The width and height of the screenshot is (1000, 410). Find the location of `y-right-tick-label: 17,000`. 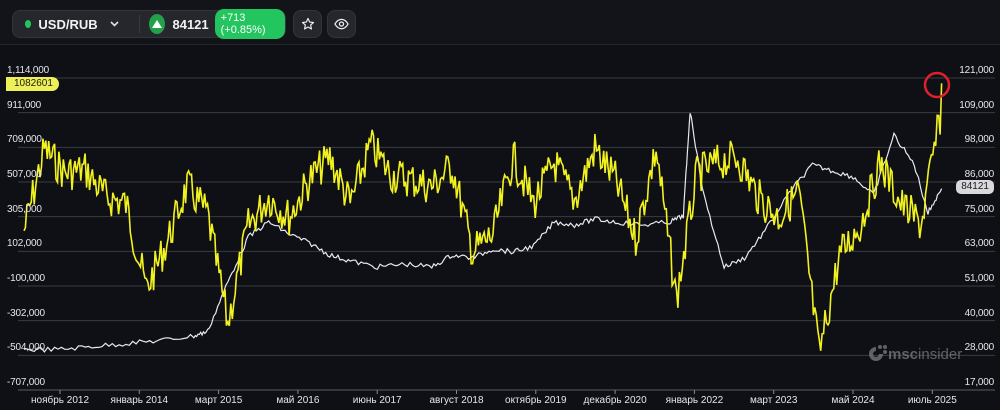

y-right-tick-label: 17,000 is located at coordinates (979, 382).